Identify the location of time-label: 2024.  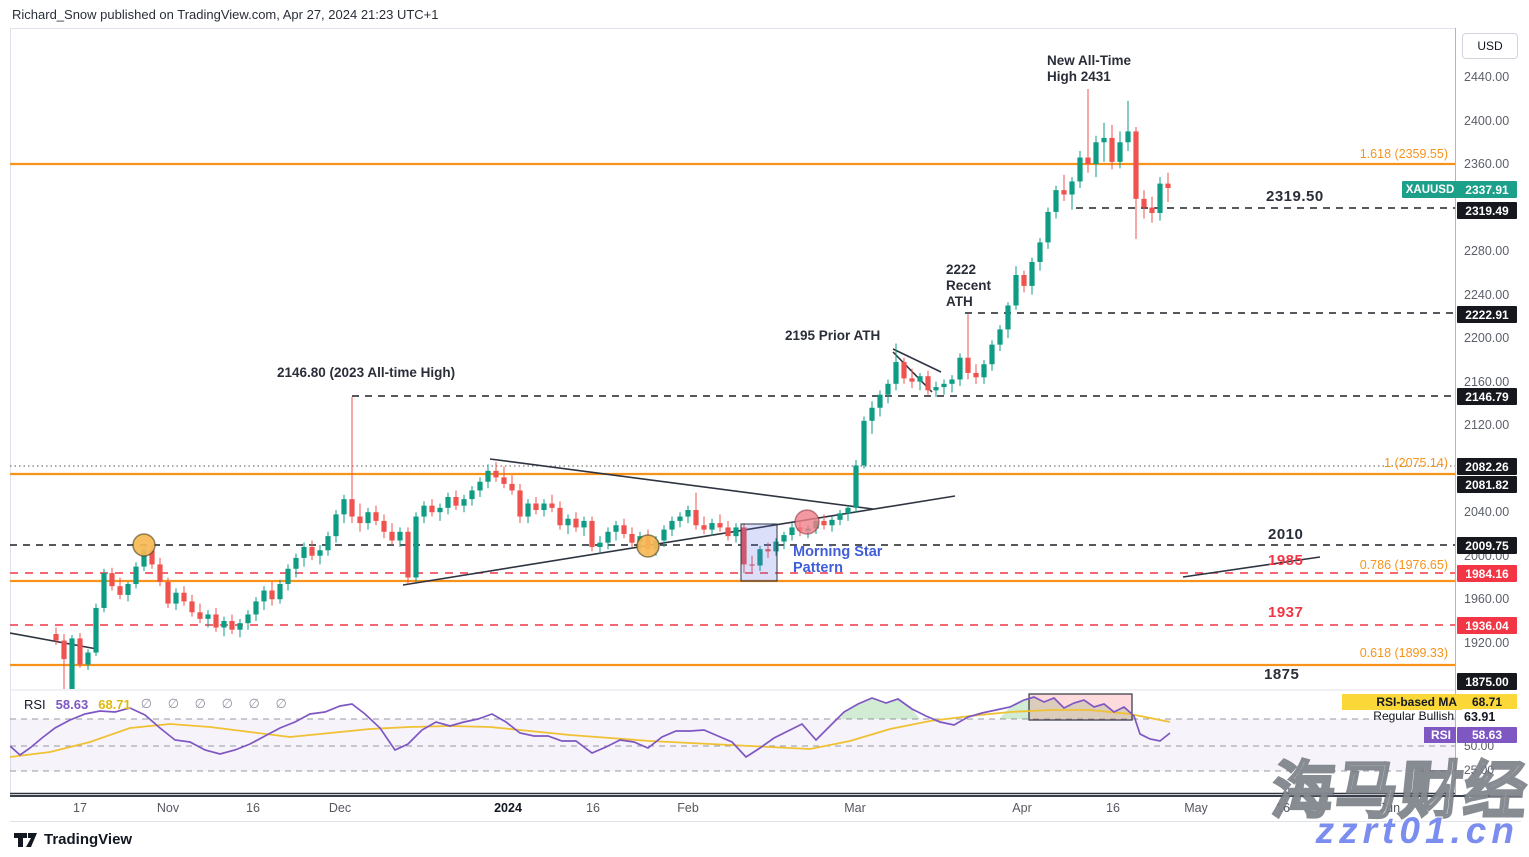
(508, 808).